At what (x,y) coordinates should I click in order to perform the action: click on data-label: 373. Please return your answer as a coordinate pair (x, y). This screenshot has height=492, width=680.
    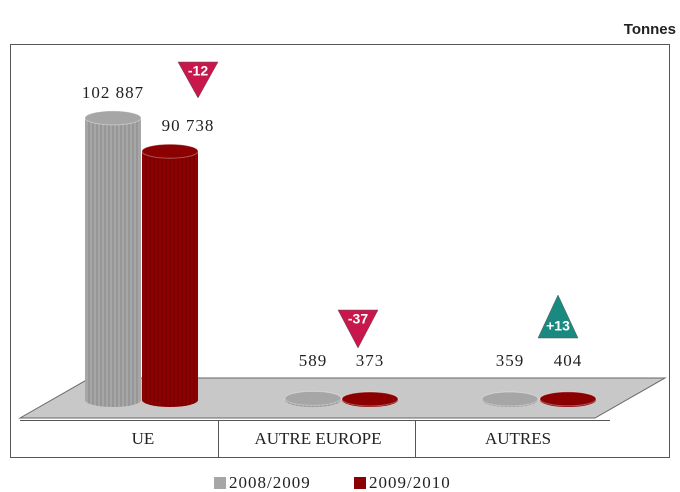
    Looking at the image, I should click on (370, 360).